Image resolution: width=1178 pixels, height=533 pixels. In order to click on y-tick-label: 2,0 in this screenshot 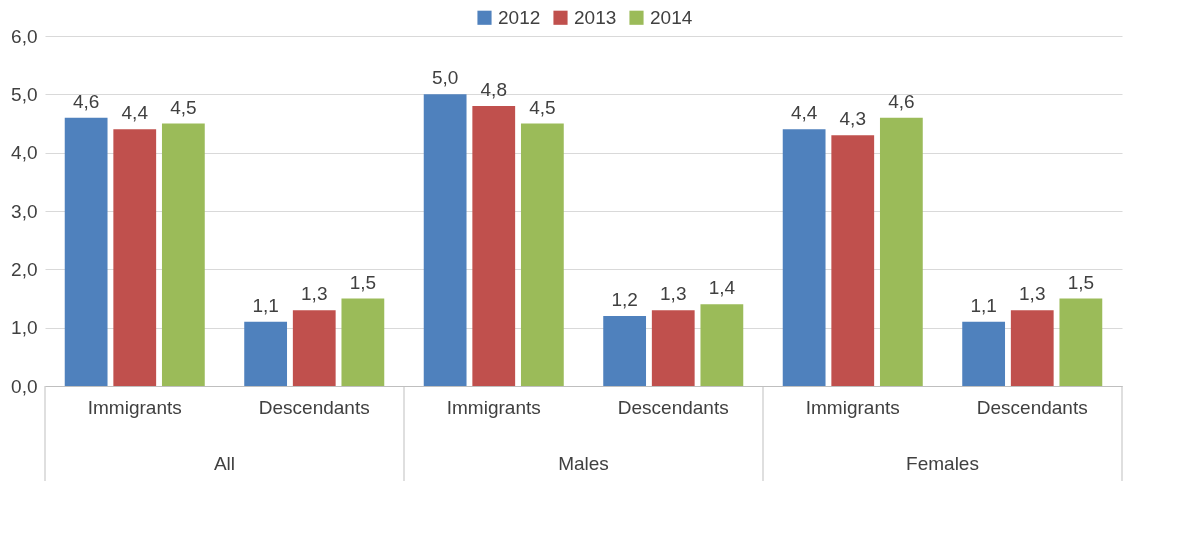, I will do `click(24, 269)`.